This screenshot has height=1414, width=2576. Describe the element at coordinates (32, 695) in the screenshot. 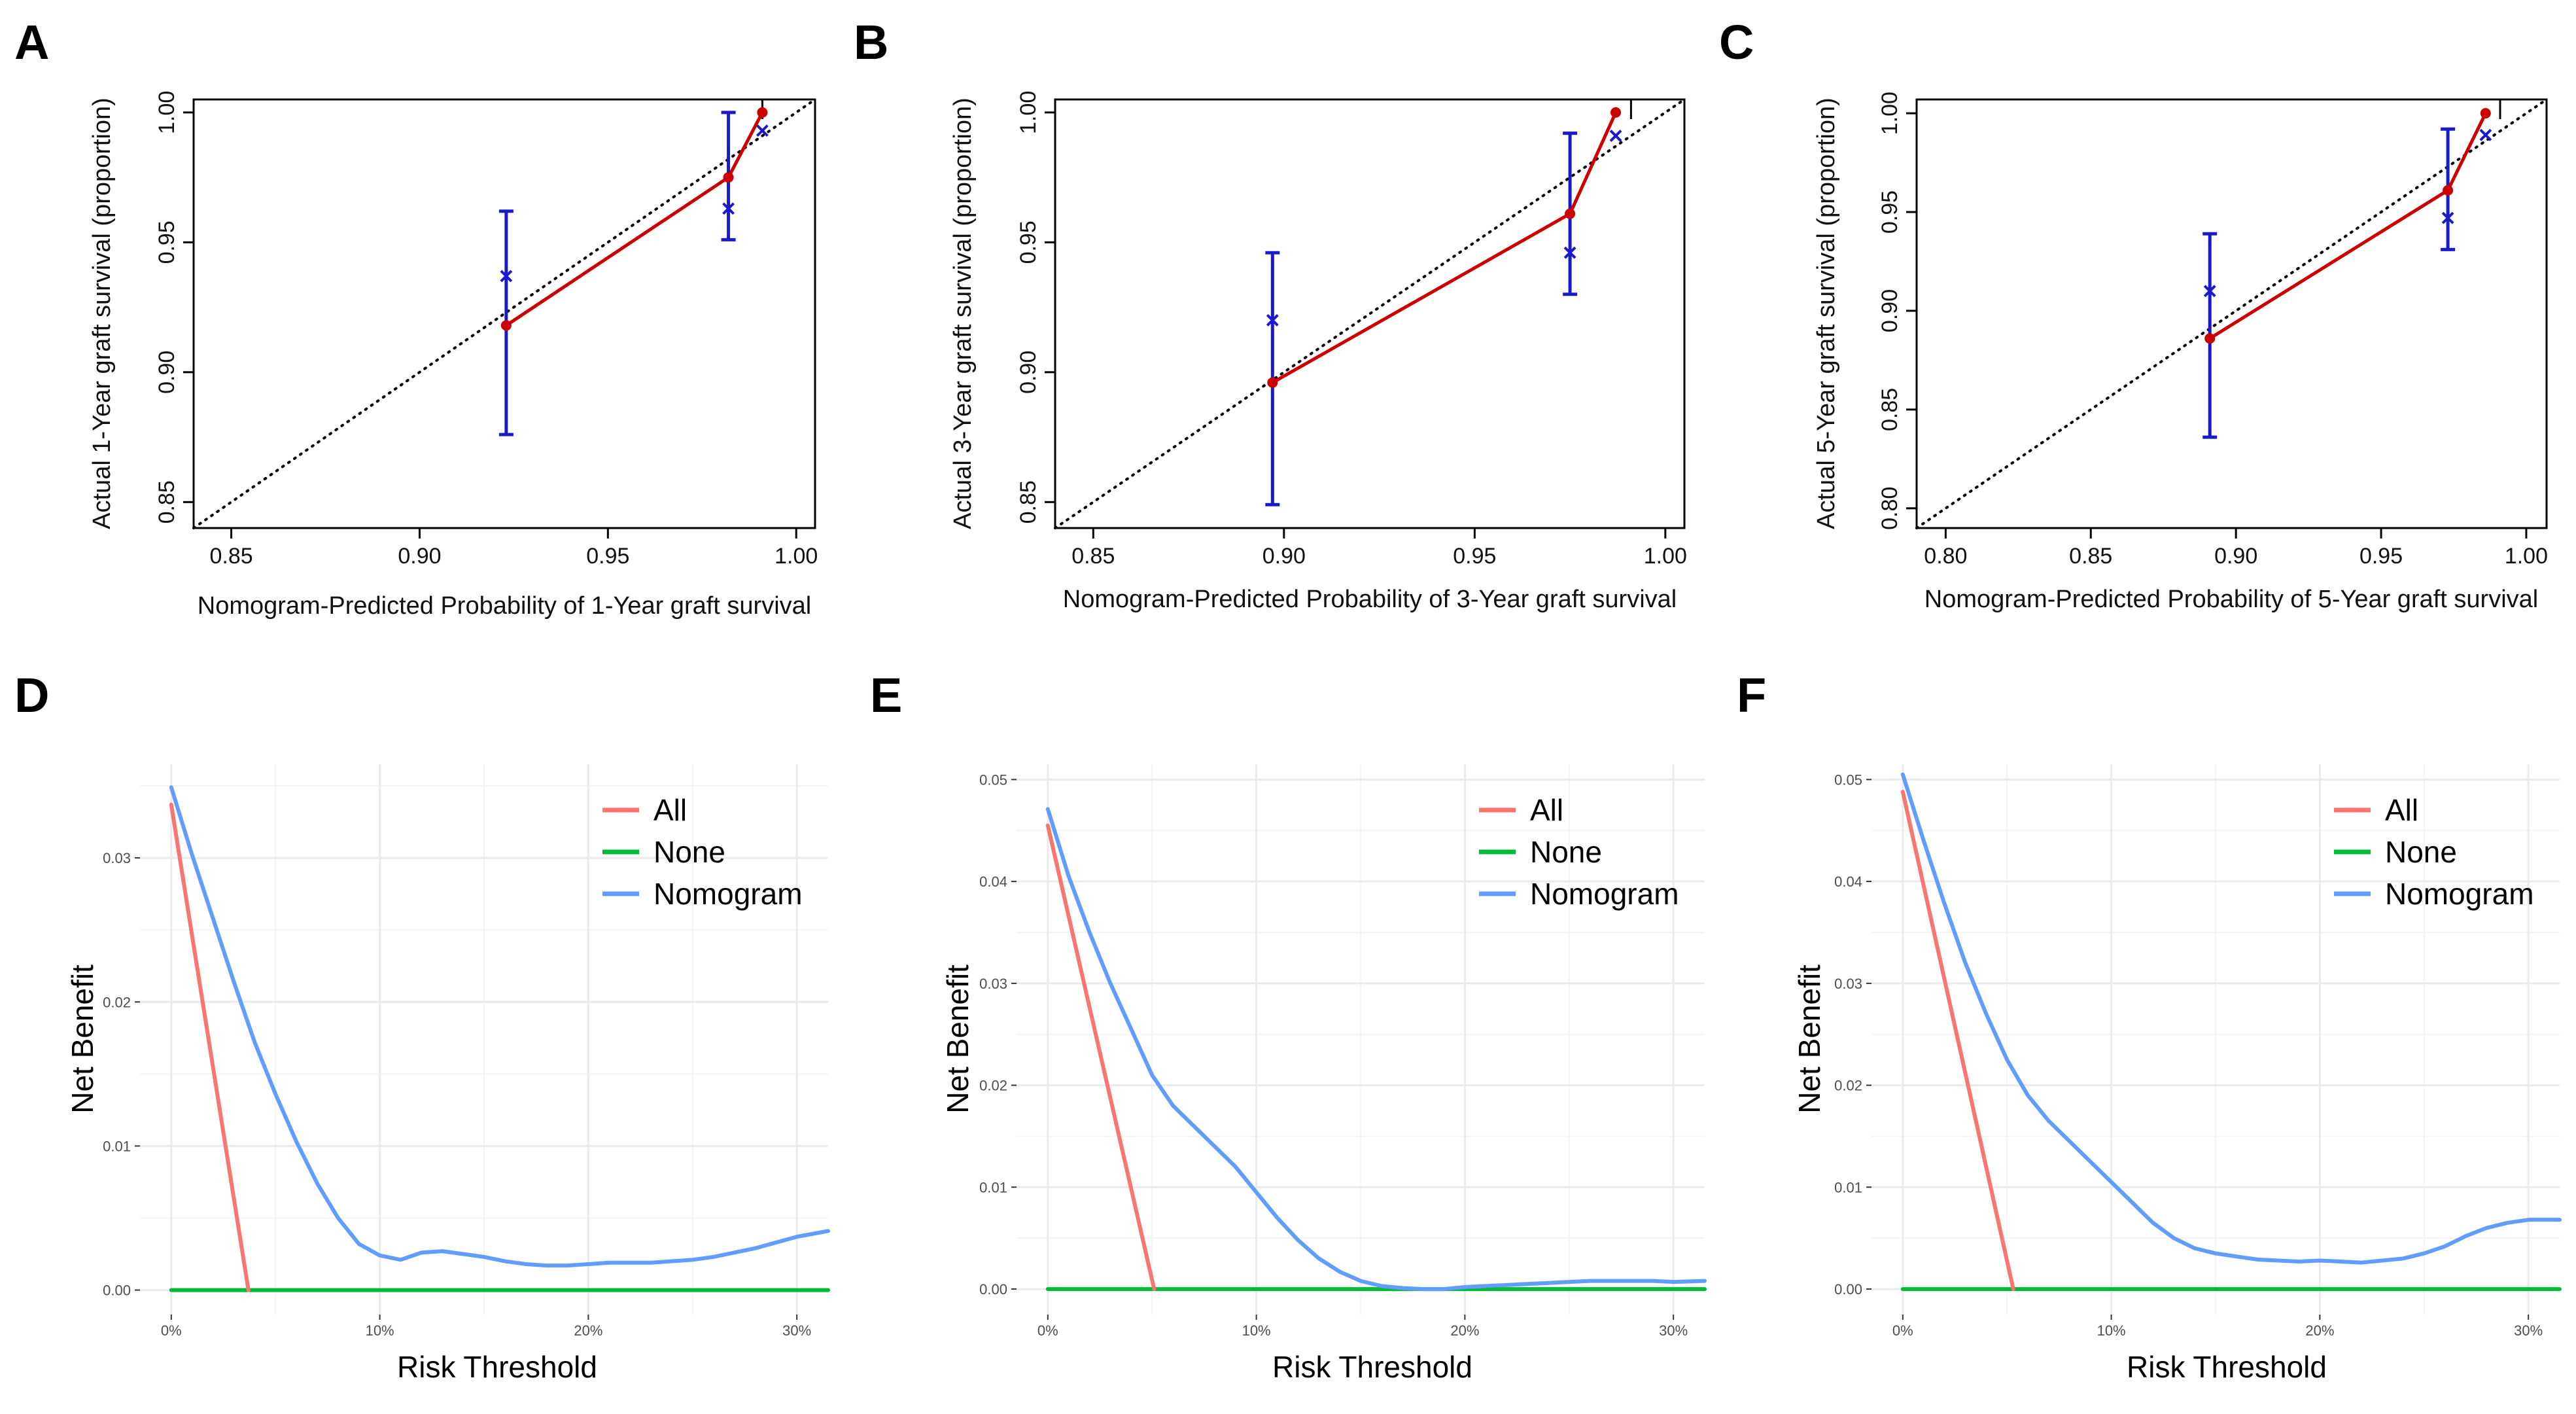

I see `panel-letter-d: D` at that location.